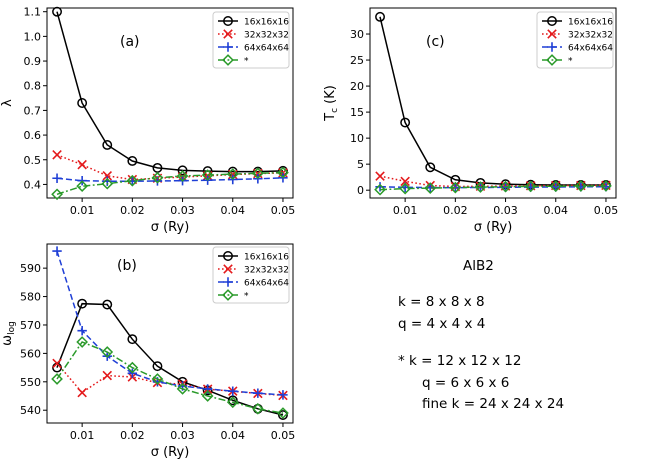 This screenshot has height=462, width=660. Describe the element at coordinates (7, 103) in the screenshot. I see `y-axis-label: λ` at that location.